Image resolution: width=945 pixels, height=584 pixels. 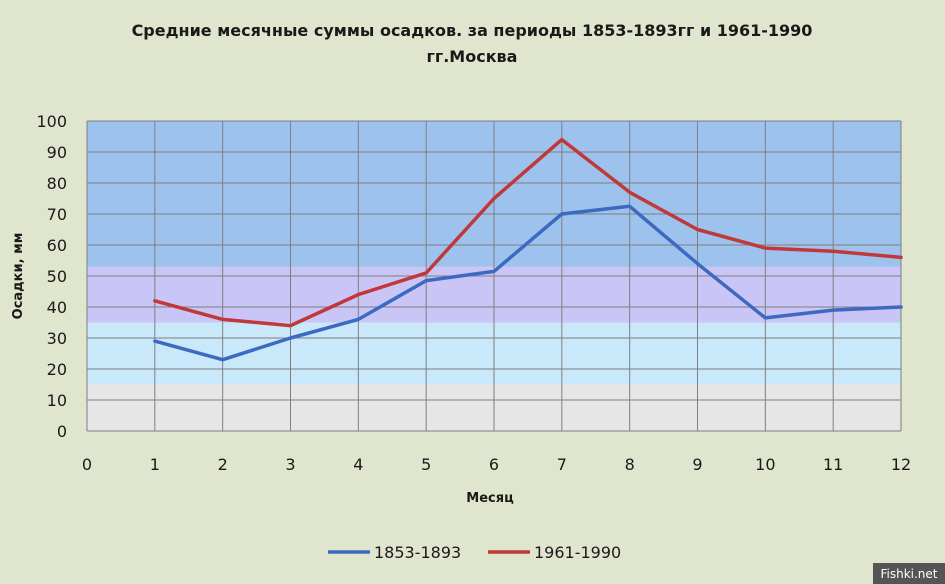 I want to click on y-tick-label: 0, so click(x=62, y=431).